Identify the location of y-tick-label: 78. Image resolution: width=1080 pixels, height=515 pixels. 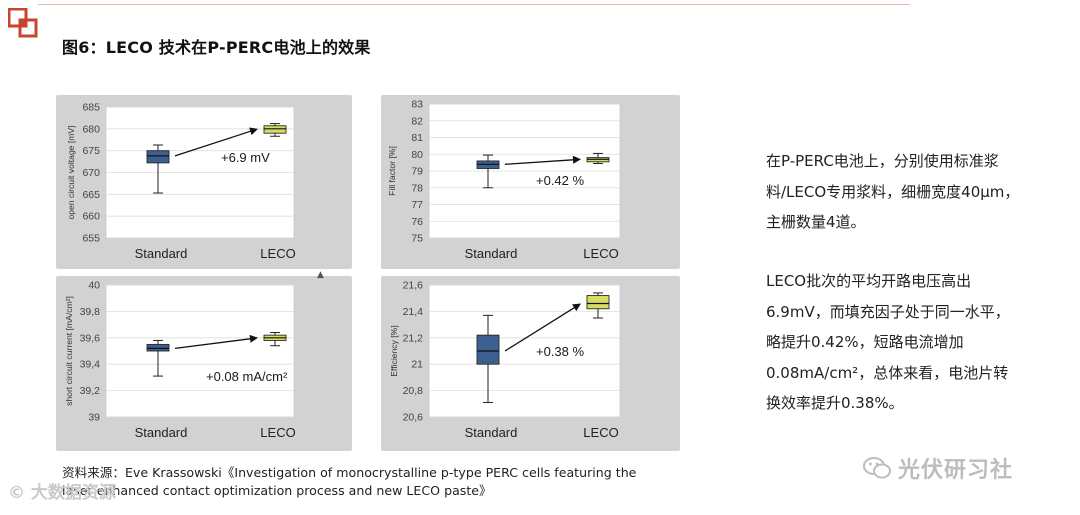
(417, 188).